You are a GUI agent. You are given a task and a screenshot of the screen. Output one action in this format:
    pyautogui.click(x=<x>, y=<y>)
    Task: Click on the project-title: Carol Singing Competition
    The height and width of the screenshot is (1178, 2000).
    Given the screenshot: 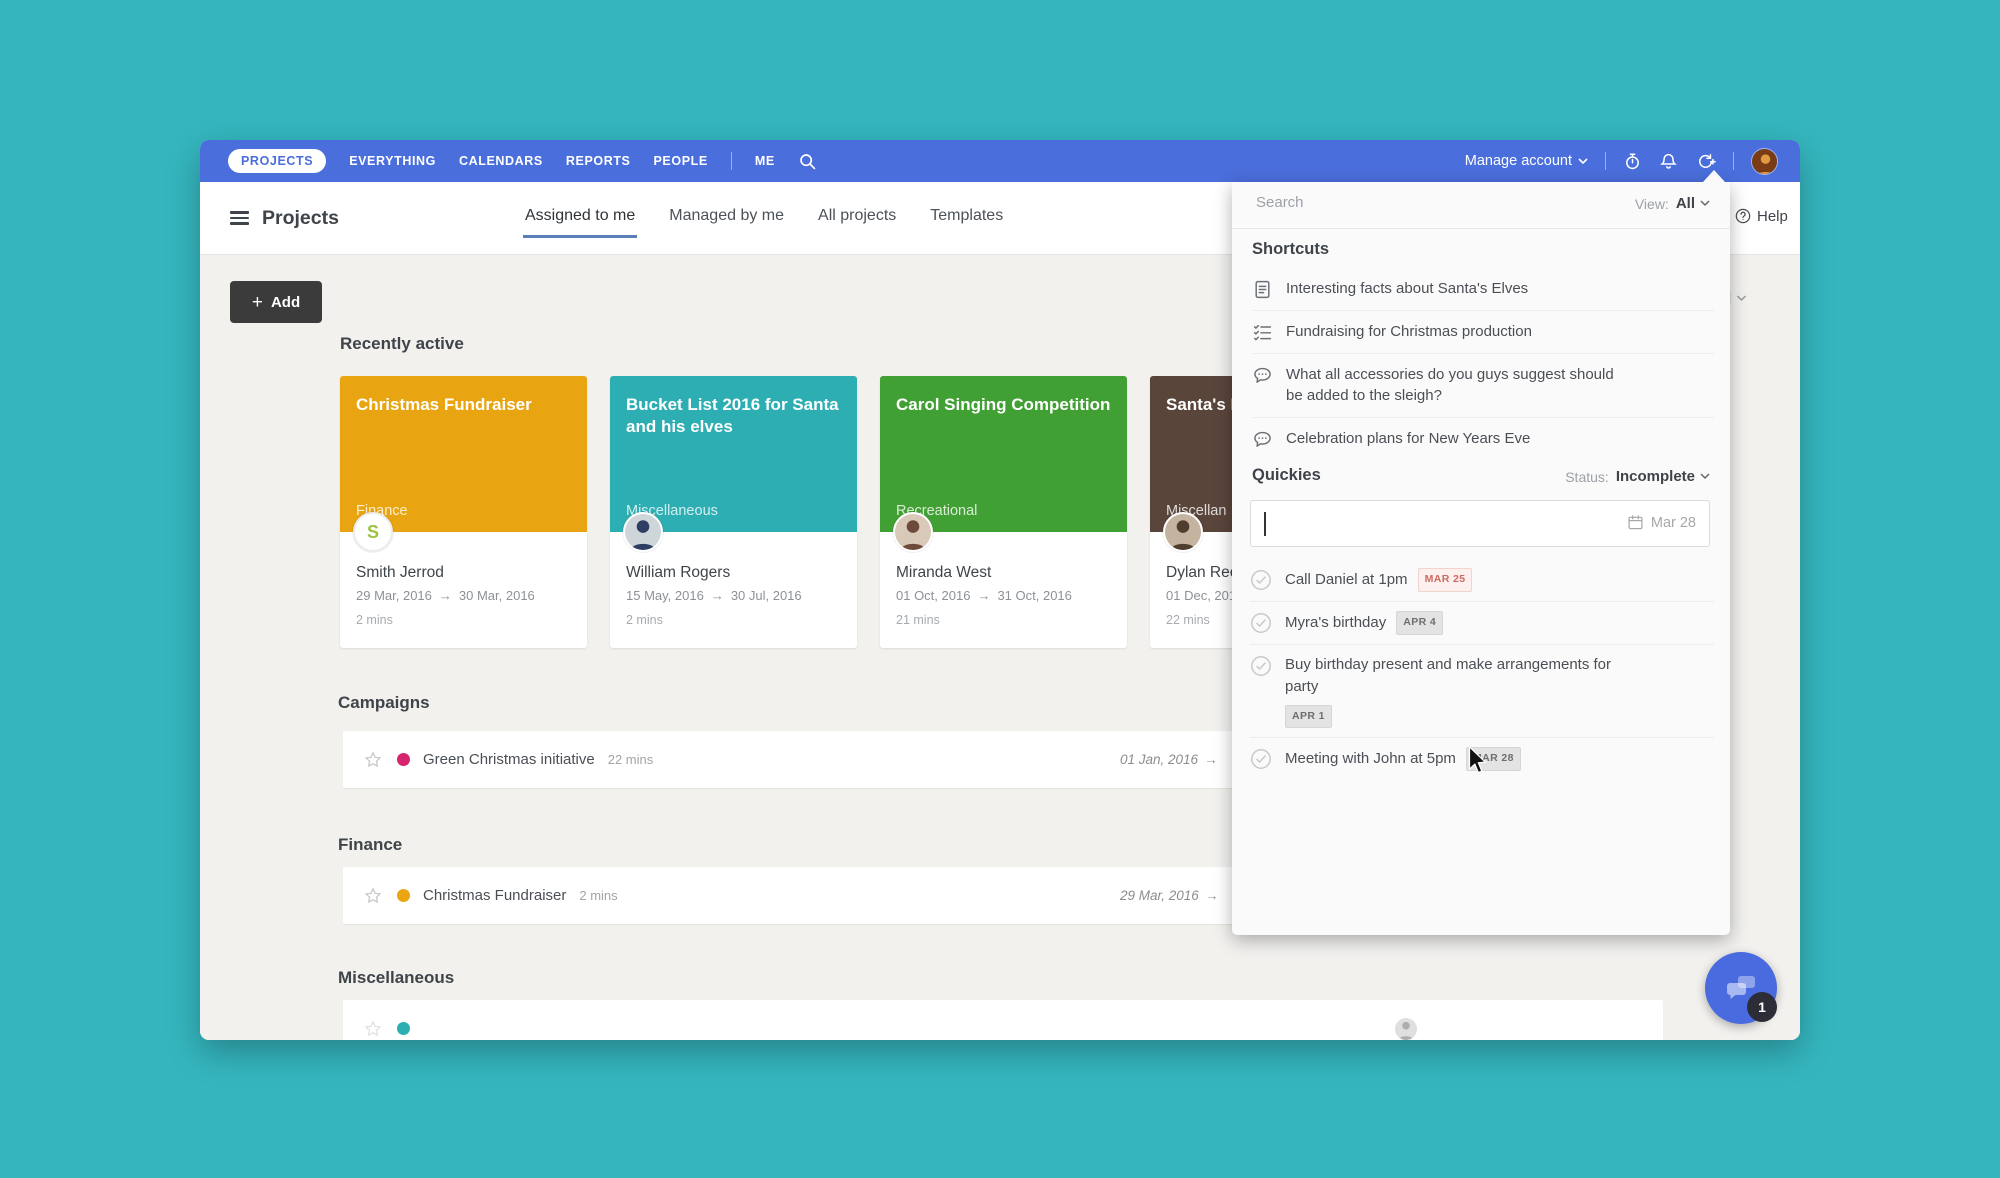 What is the action you would take?
    pyautogui.click(x=1003, y=404)
    